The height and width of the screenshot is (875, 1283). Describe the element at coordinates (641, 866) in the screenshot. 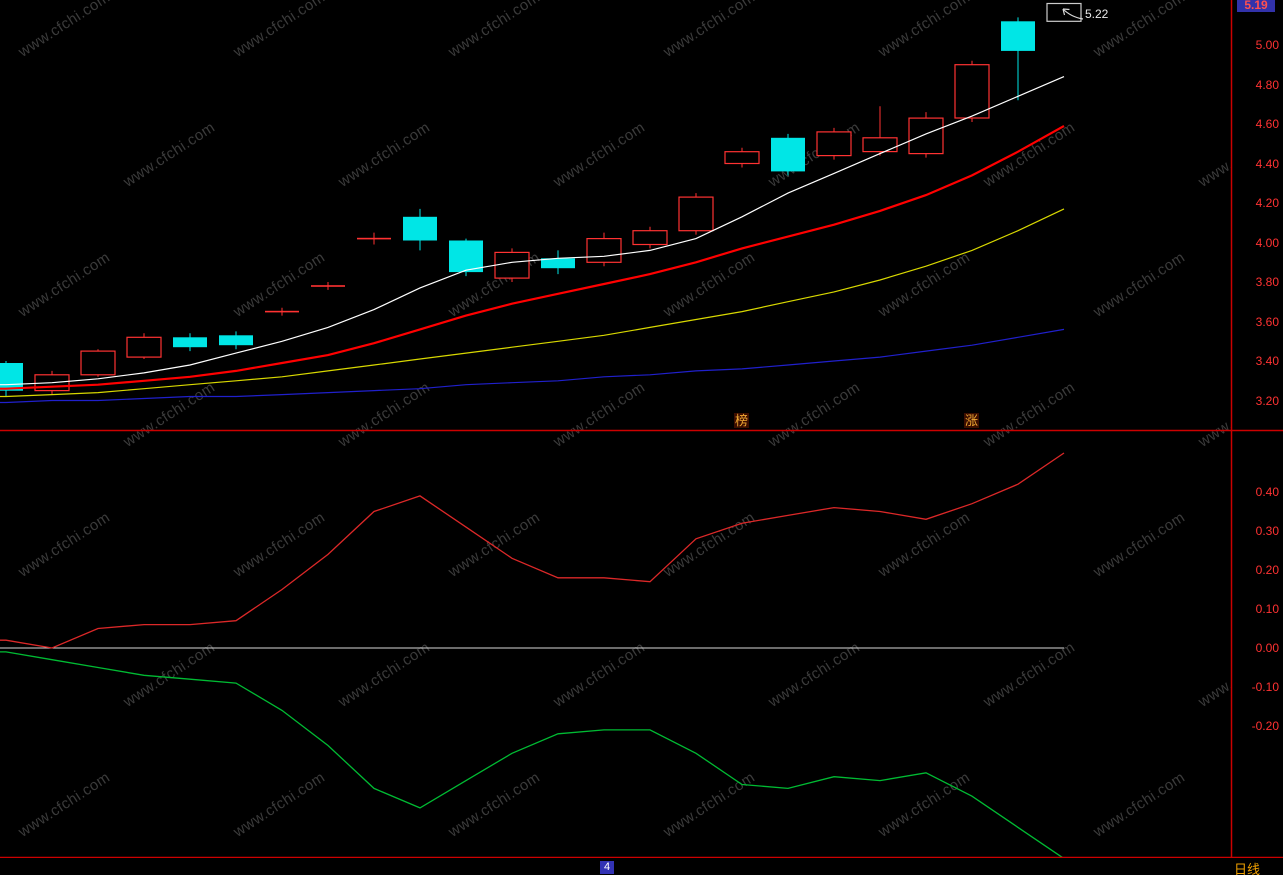

I see `status-bar: 4 日线` at that location.